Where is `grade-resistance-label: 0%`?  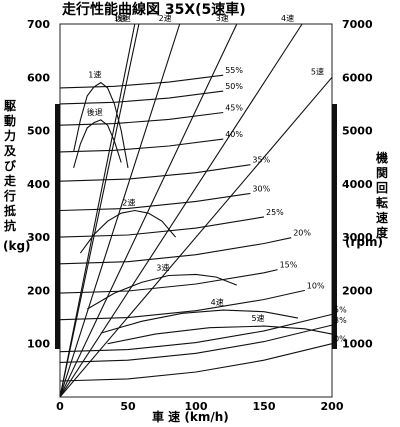 grade-resistance-label: 0% is located at coordinates (340, 339).